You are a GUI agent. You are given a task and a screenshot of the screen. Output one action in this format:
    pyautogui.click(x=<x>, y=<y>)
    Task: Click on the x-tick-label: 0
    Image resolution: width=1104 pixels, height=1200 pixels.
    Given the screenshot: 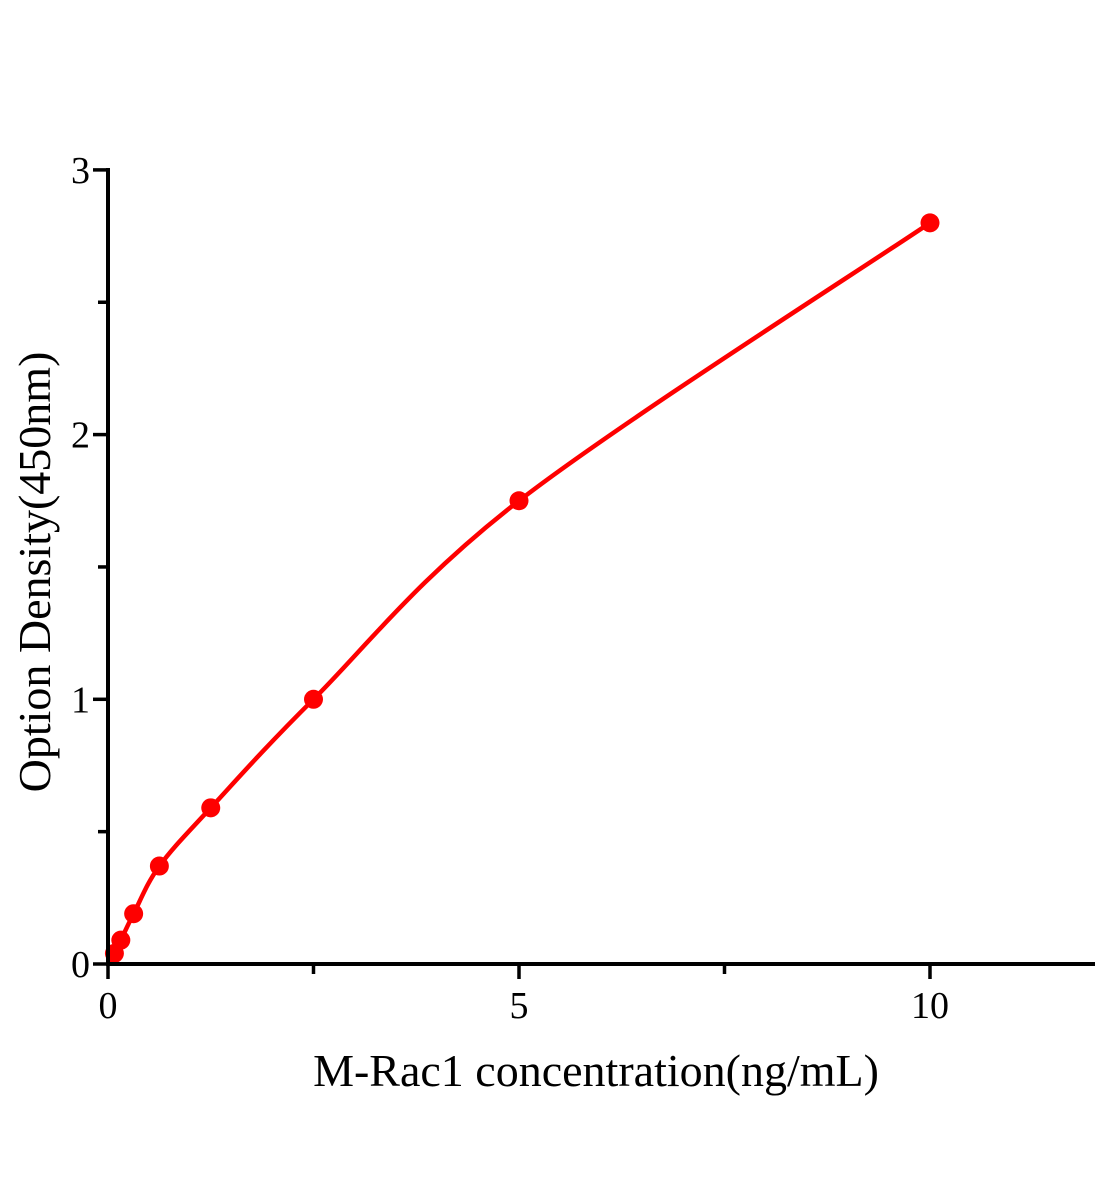 What is the action you would take?
    pyautogui.click(x=108, y=1006)
    